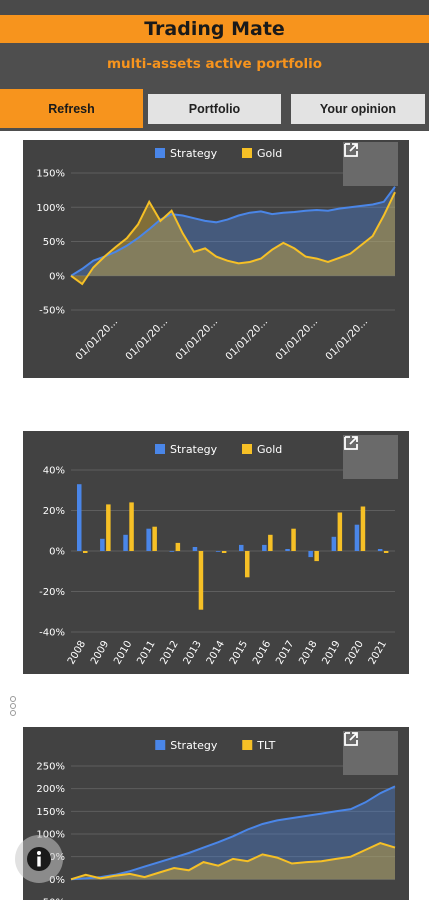 Image resolution: width=429 pixels, height=900 pixels. What do you see at coordinates (52, 592) in the screenshot?
I see `y-tick-label: -20%` at bounding box center [52, 592].